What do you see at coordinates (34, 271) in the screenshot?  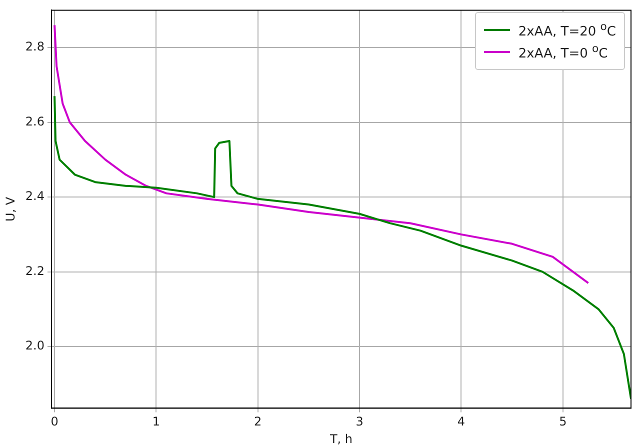 I see `y-tick-label: 2.2` at bounding box center [34, 271].